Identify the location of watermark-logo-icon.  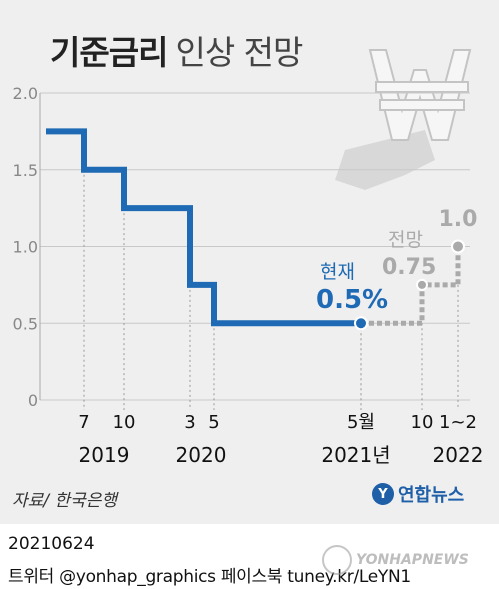
(337, 560).